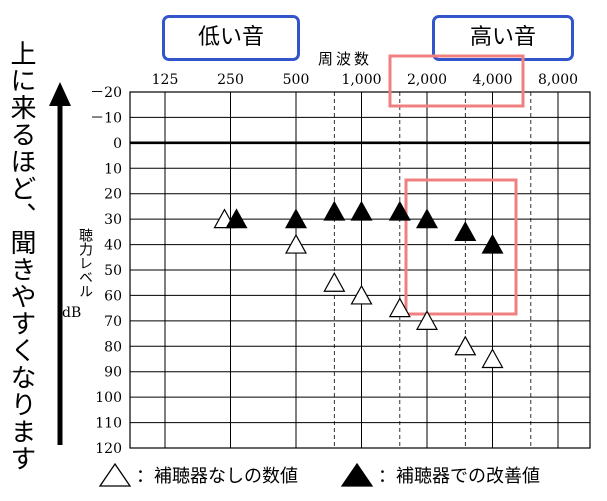  What do you see at coordinates (85, 263) in the screenshot?
I see `y-axis-title: 聴力レベル` at bounding box center [85, 263].